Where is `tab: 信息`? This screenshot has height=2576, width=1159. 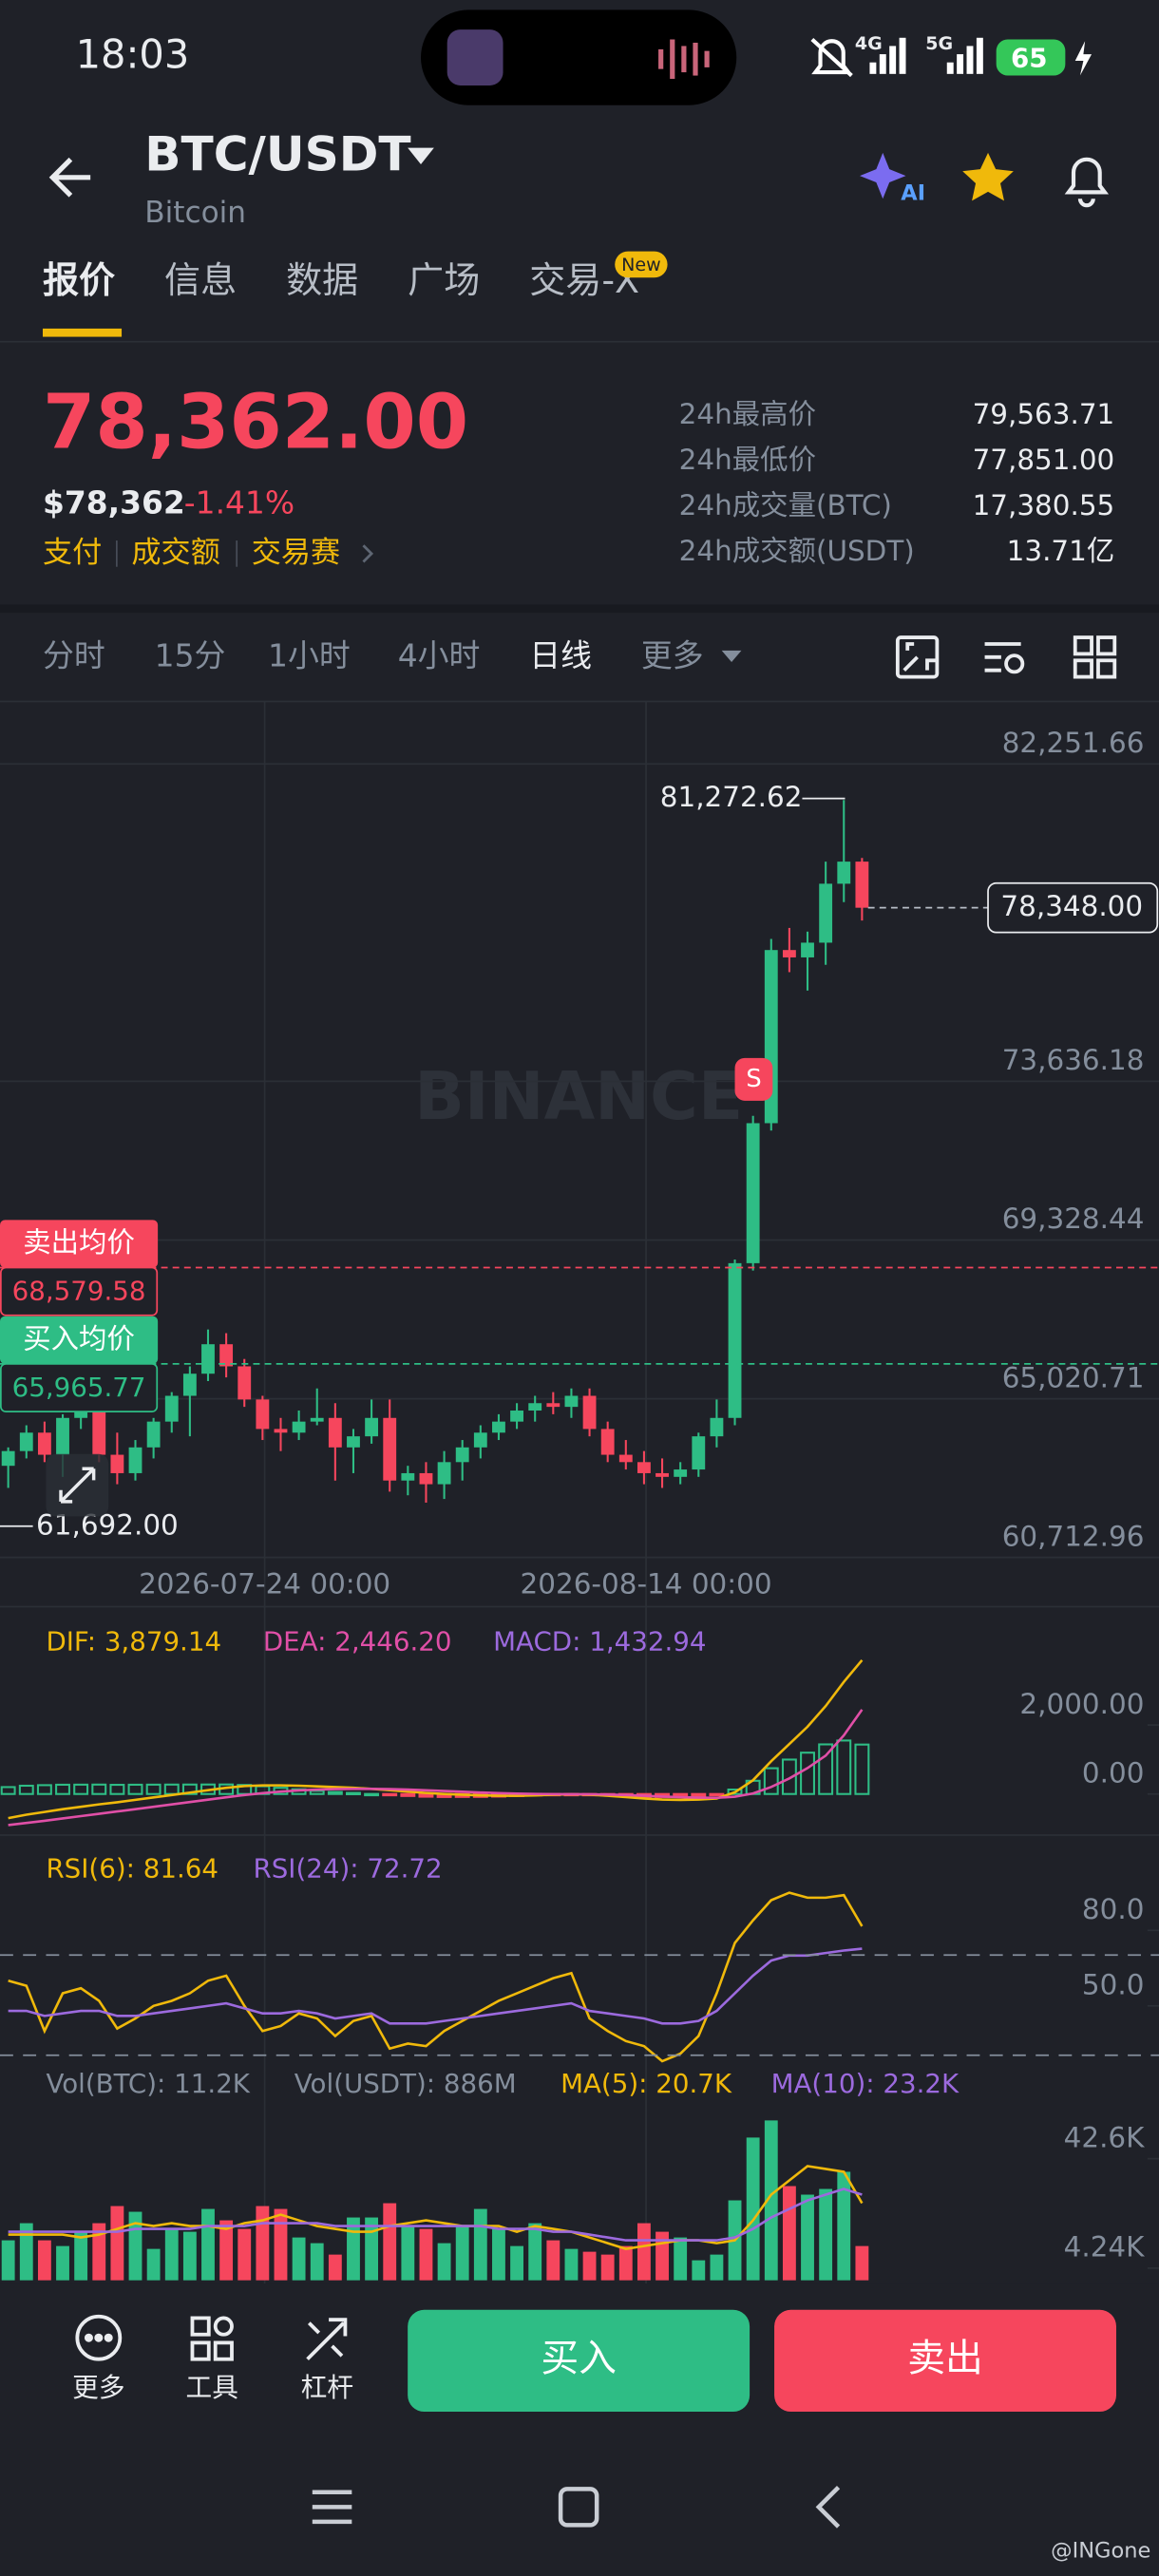 tab: 信息 is located at coordinates (200, 280).